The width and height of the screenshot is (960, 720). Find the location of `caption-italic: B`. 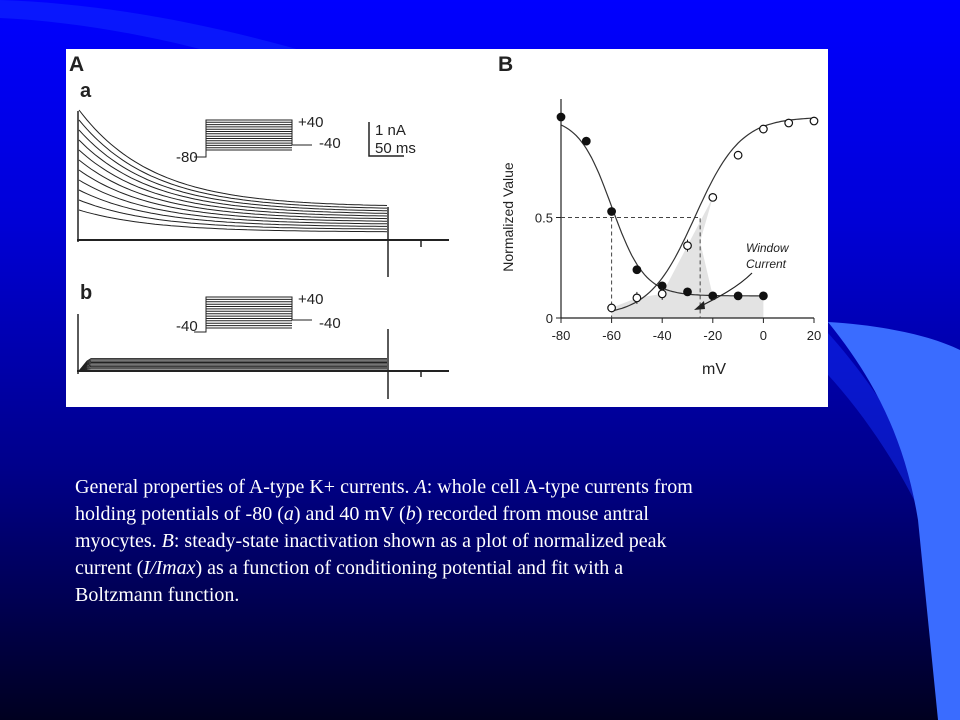

caption-italic: B is located at coordinates (167, 541).